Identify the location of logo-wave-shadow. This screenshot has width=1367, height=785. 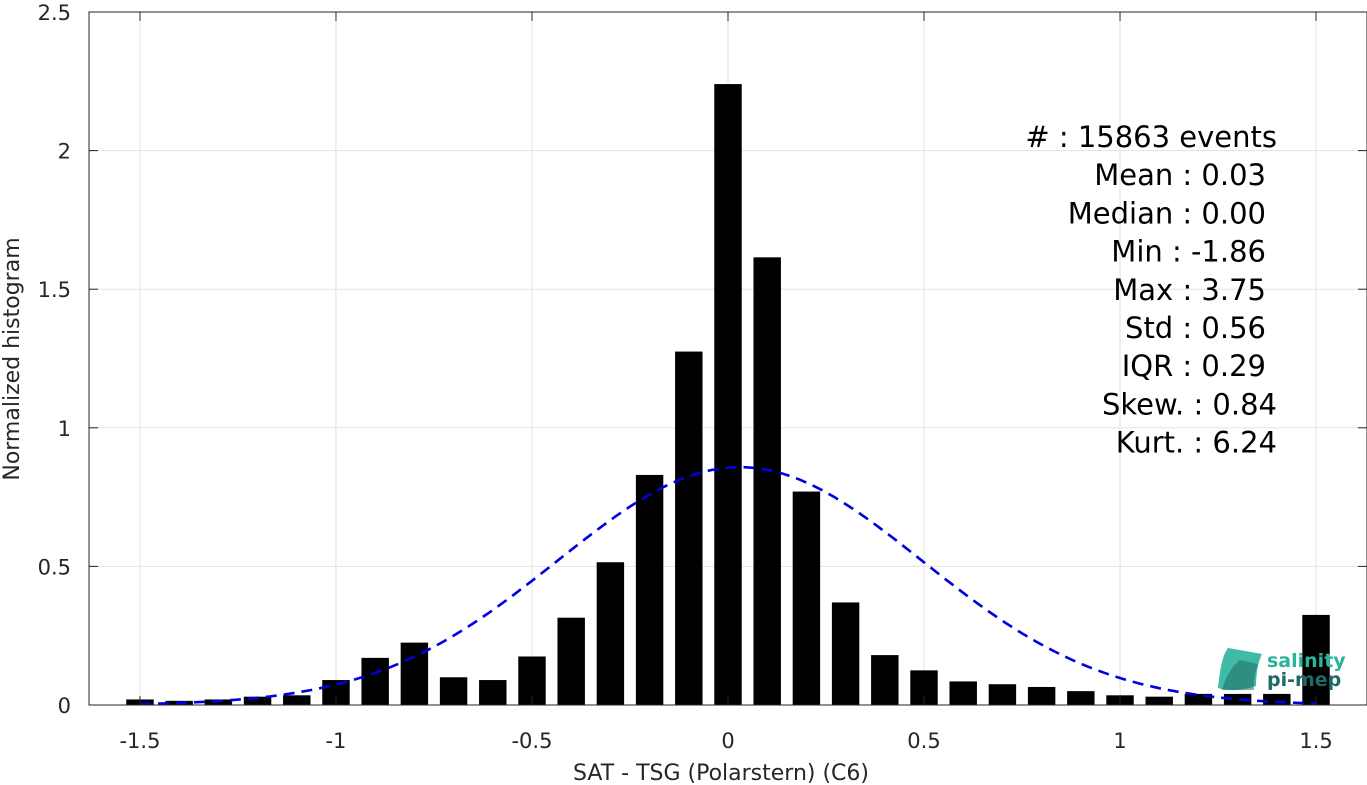
(1240, 675).